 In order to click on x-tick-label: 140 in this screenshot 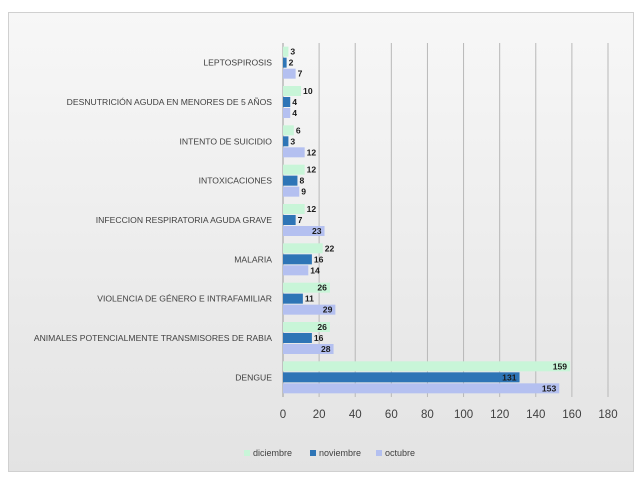, I will do `click(535, 415)`.